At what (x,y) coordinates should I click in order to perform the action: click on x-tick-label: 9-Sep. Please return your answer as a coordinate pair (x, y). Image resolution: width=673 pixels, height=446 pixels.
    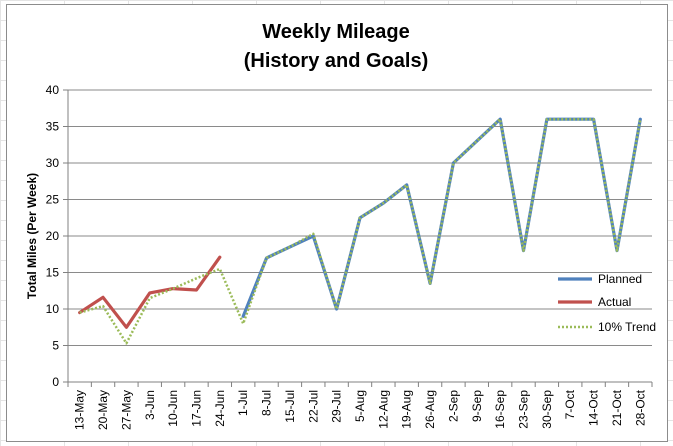
    Looking at the image, I should click on (477, 406).